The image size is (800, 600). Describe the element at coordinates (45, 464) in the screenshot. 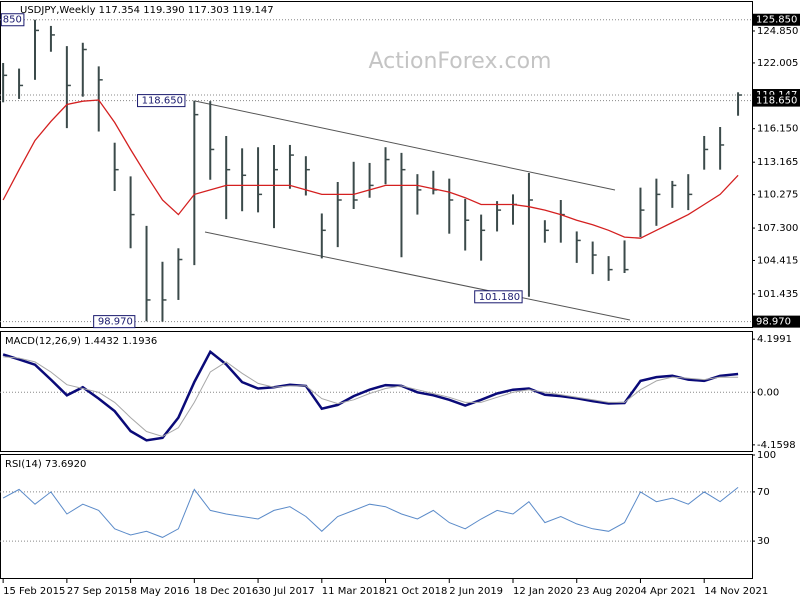

I see `rsi-title: RSI(14) 73.6920` at that location.